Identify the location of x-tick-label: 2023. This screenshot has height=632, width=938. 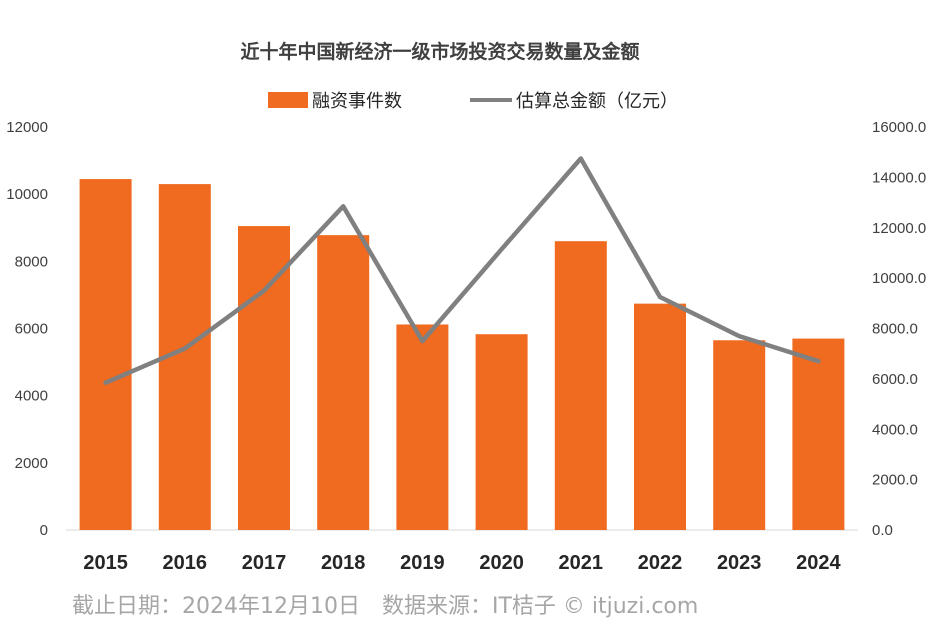
(739, 563).